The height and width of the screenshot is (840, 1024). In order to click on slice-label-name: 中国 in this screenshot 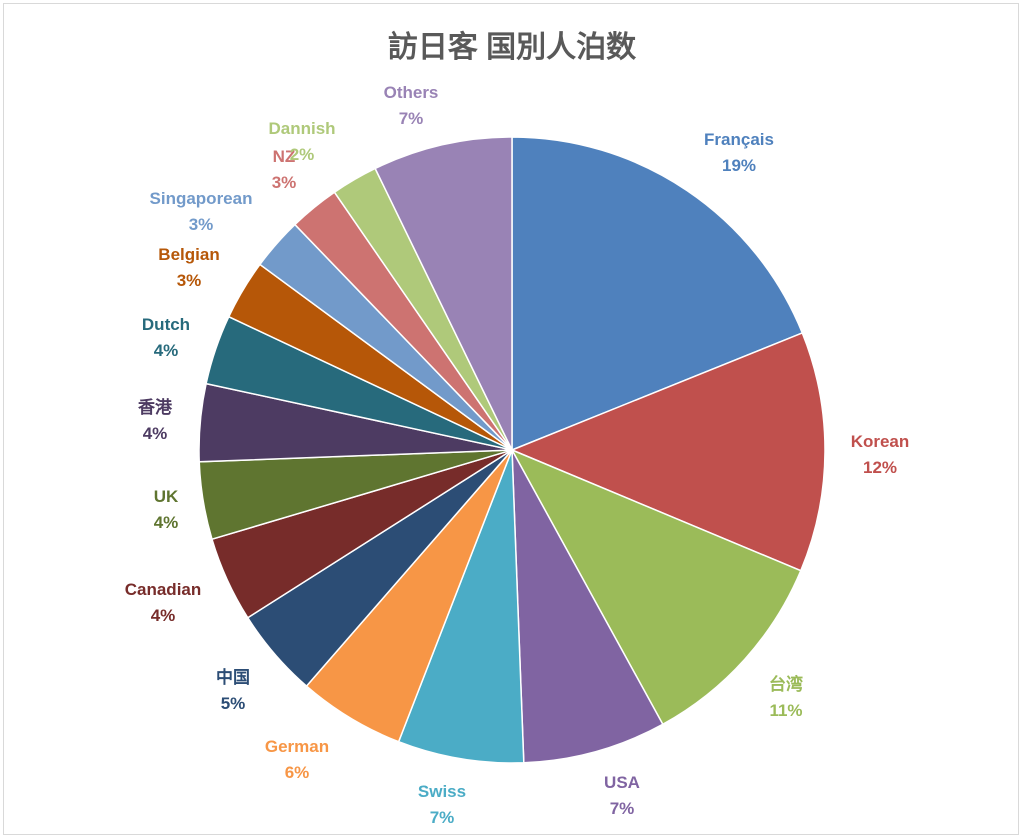, I will do `click(233, 677)`.